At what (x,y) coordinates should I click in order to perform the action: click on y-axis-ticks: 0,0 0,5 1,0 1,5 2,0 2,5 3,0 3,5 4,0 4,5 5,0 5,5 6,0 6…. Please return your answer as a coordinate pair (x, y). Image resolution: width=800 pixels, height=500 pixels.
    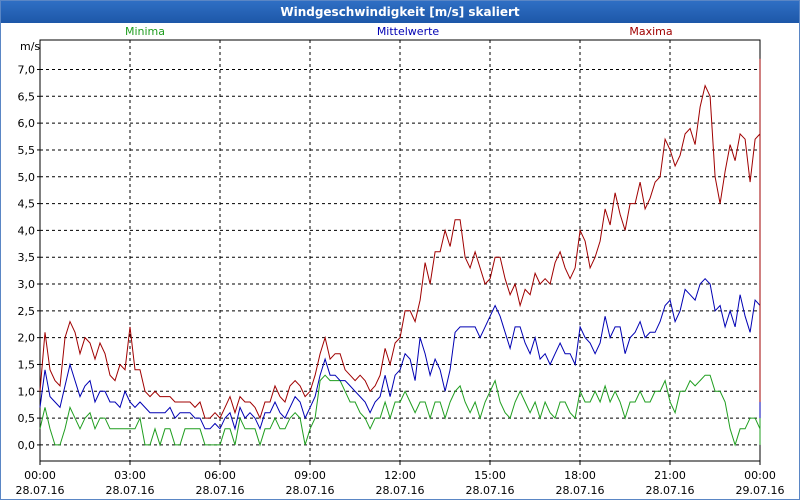
    Looking at the image, I should click on (29, 257).